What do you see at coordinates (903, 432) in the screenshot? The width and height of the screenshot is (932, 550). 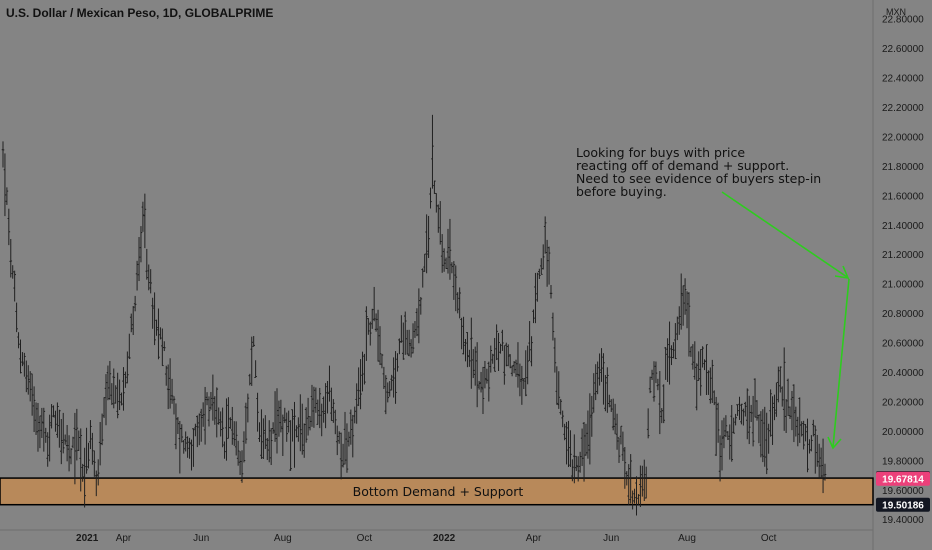 I see `y-tick-label: 20.00000` at bounding box center [903, 432].